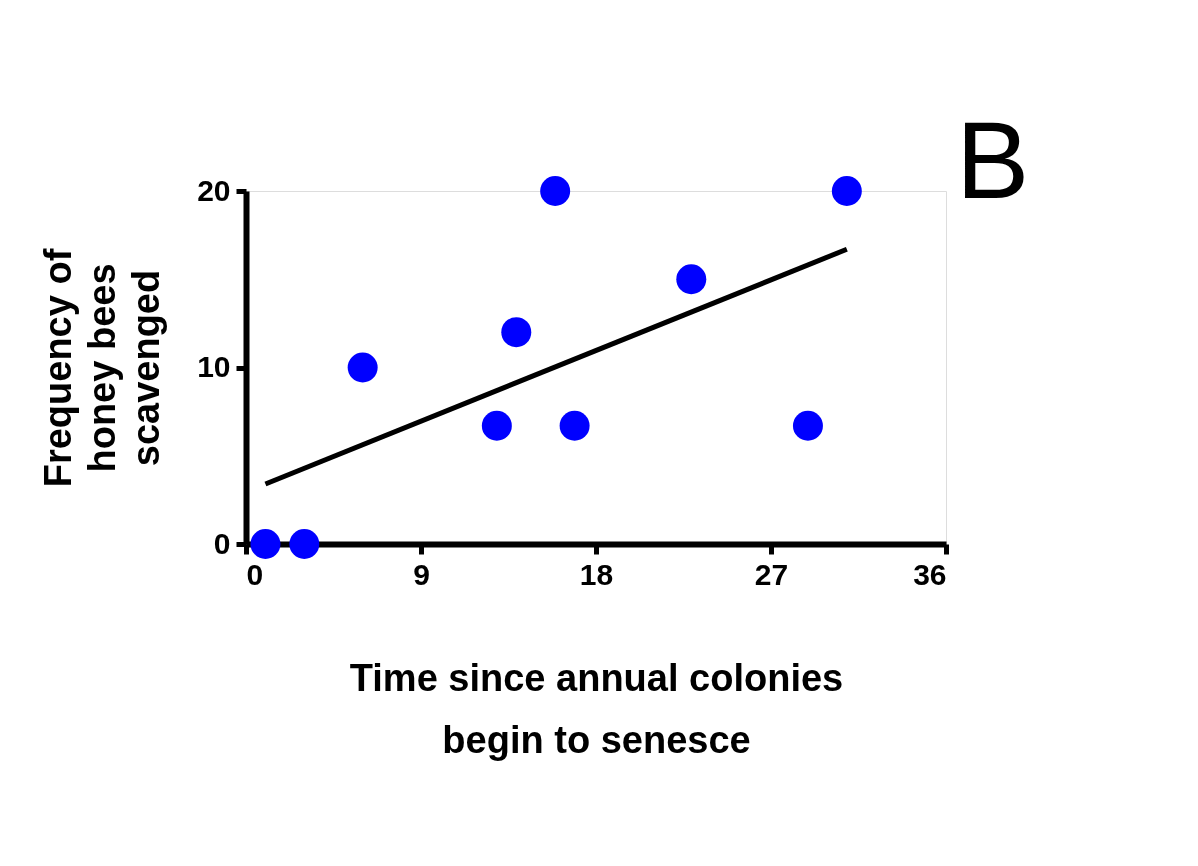 The height and width of the screenshot is (866, 1198). Describe the element at coordinates (930, 574) in the screenshot. I see `x-tick-label: 36` at that location.